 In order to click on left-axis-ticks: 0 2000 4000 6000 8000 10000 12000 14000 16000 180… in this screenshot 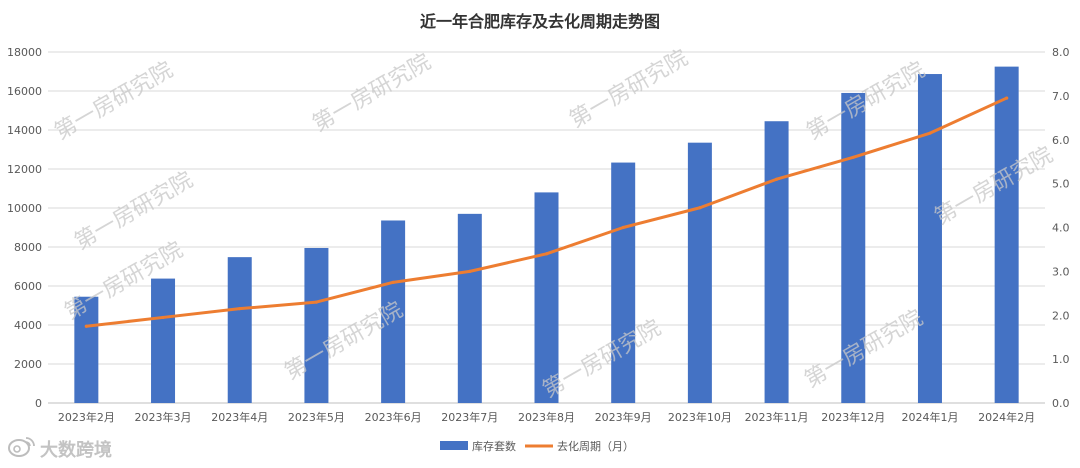, I will do `click(24, 228)`.